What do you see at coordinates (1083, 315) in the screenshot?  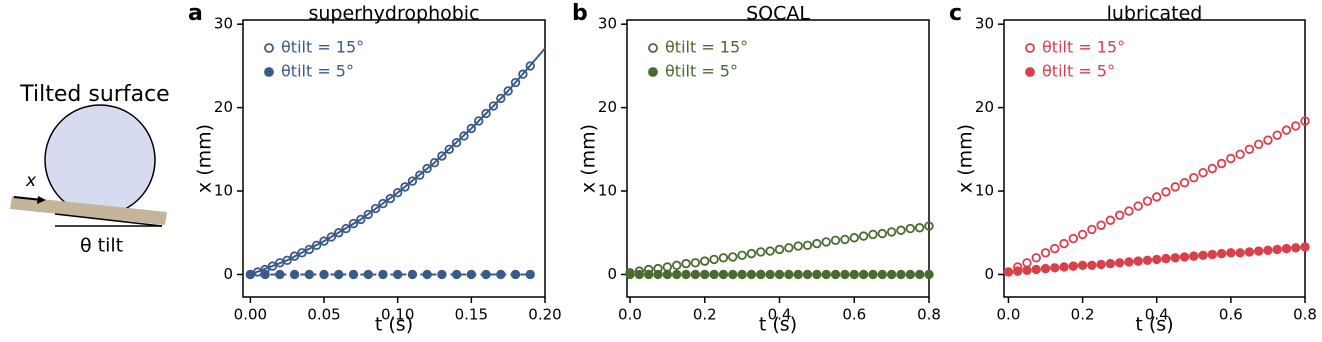 I see `x-tick-label: 0.2` at bounding box center [1083, 315].